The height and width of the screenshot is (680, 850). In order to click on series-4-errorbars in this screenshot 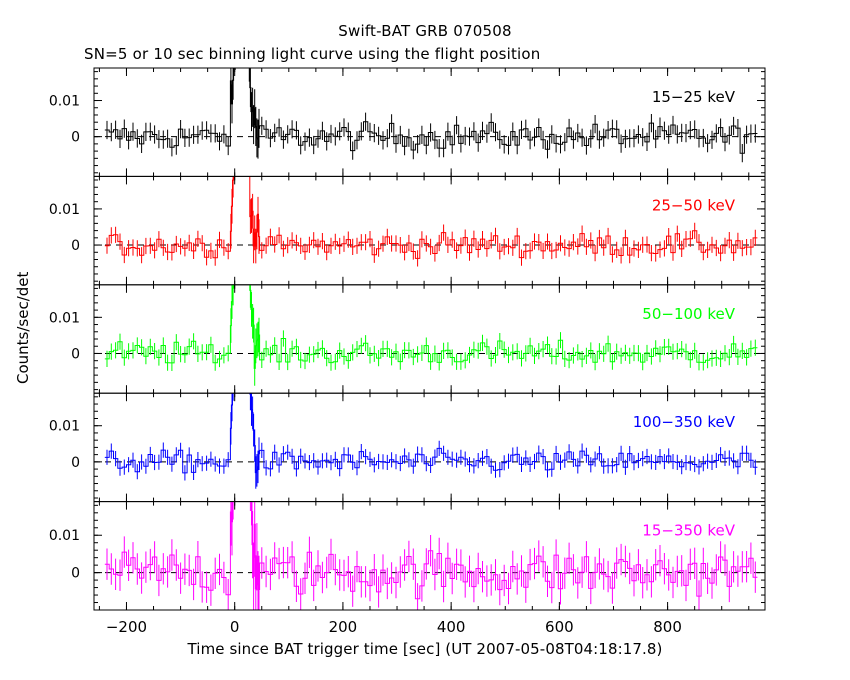, I will do `click(431, 556)`.